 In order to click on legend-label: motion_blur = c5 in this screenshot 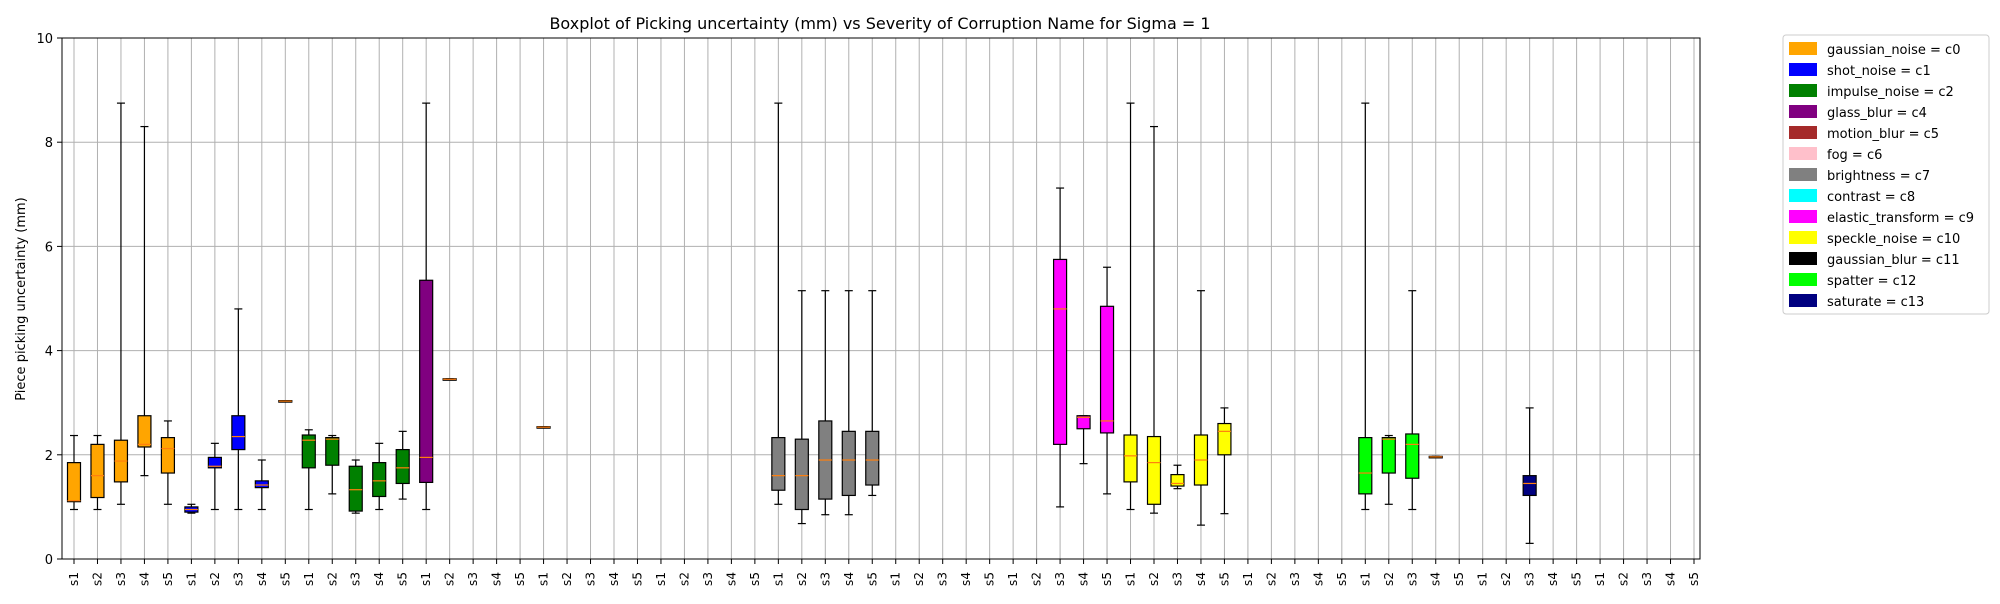, I will do `click(1883, 134)`.